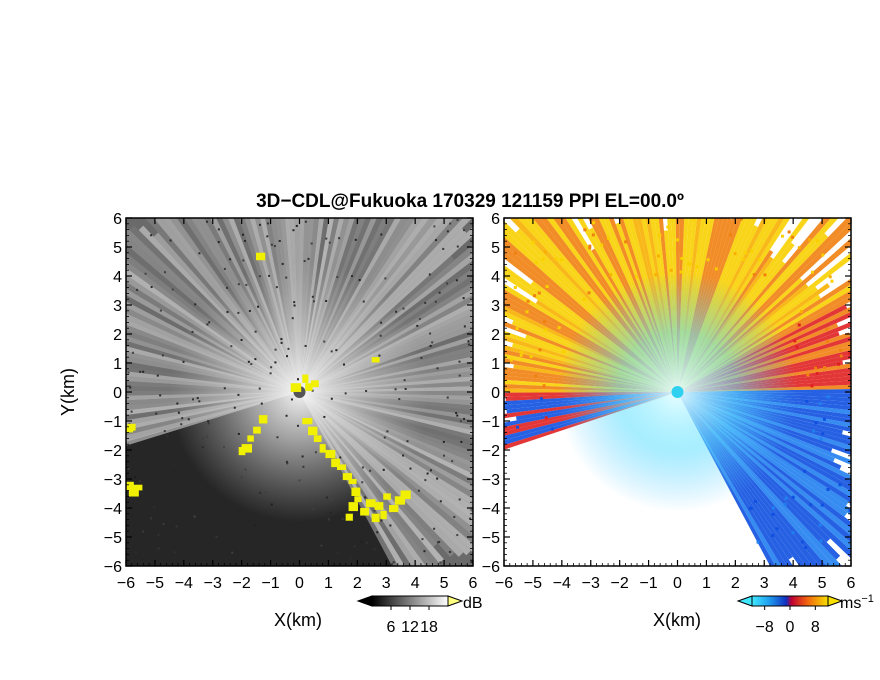  I want to click on x-tick-label: 4, so click(415, 583).